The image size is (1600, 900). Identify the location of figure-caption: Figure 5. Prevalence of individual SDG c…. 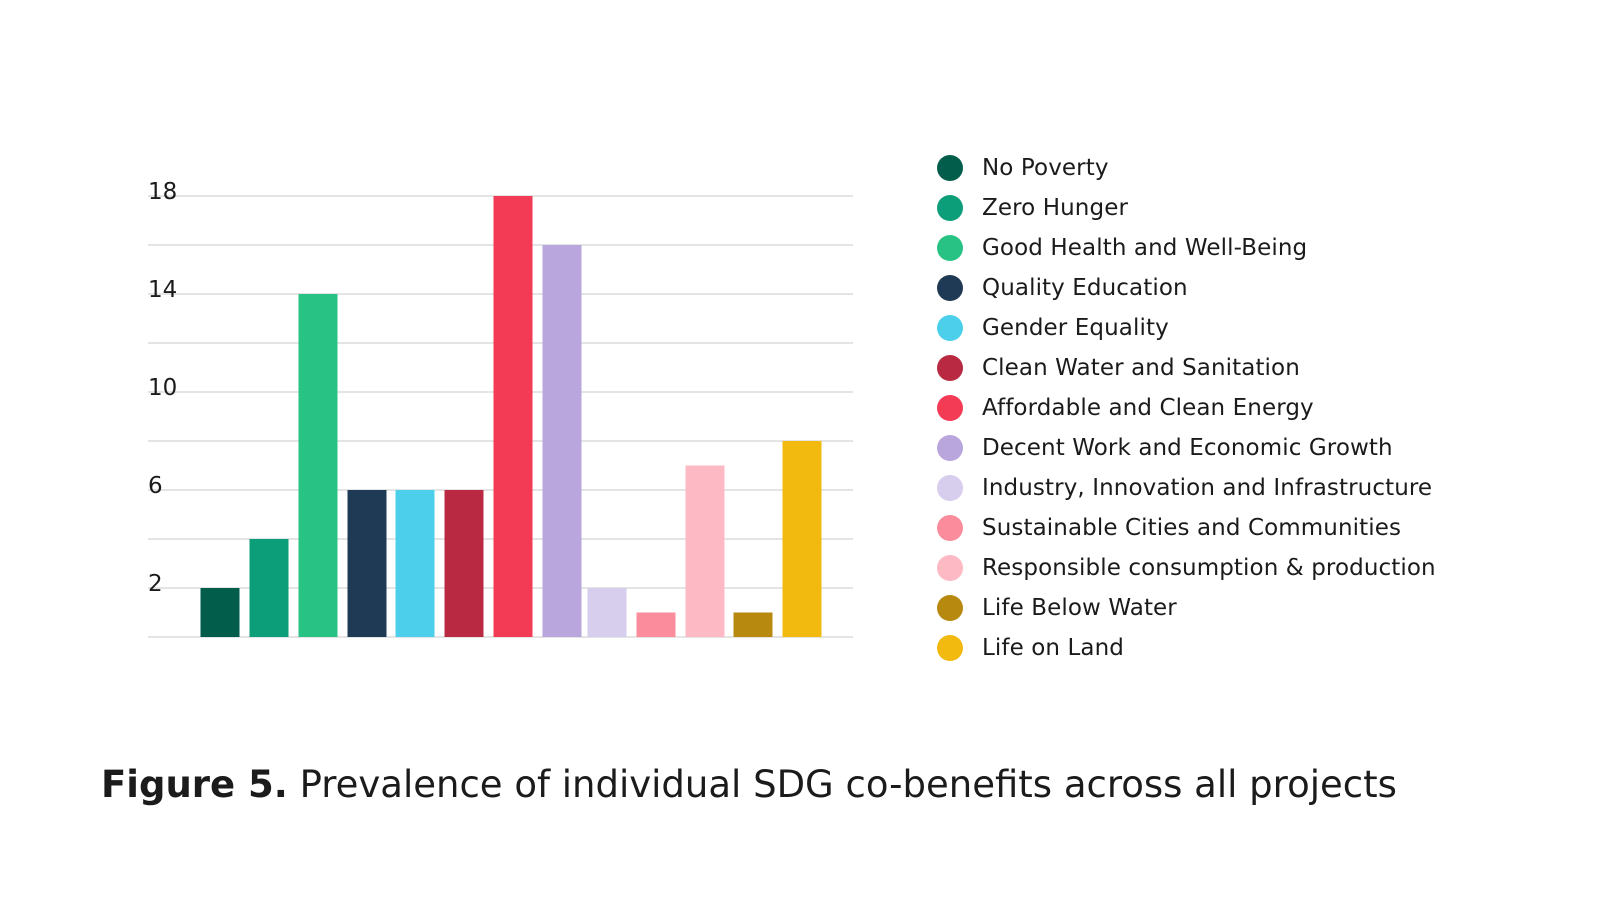
(749, 784).